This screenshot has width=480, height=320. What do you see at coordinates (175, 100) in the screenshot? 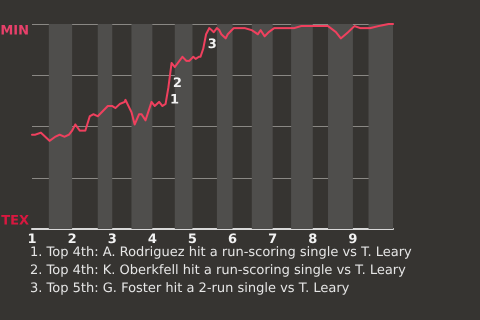
I see `annotation: 1` at bounding box center [175, 100].